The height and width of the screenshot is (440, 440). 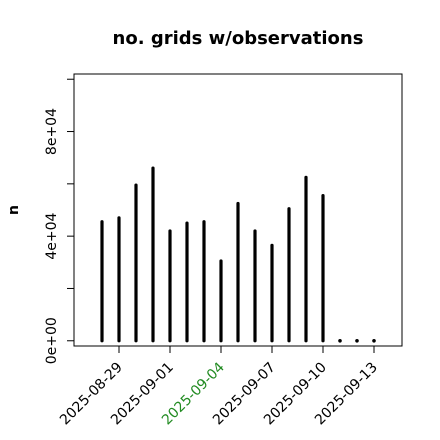 I want to click on y-tick-label: 8e+04, so click(x=52, y=131).